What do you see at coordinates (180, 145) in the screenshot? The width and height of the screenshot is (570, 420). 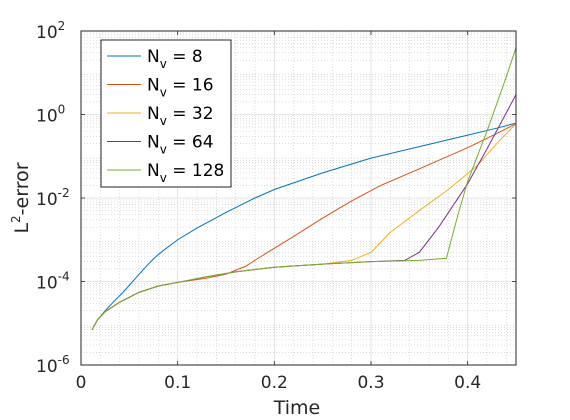 I see `legend-entry-label: Nv = 64` at bounding box center [180, 145].